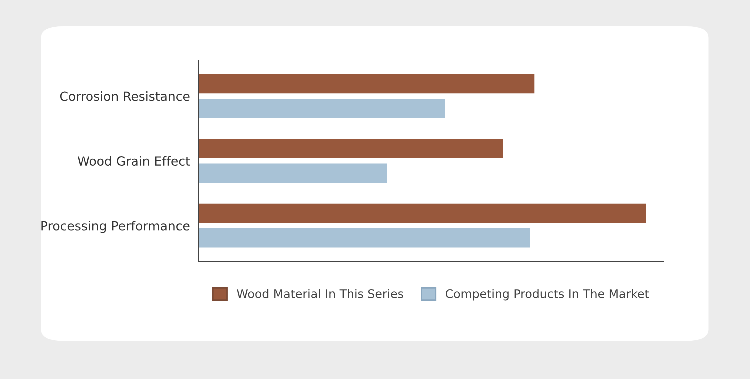 This screenshot has height=379, width=750. Describe the element at coordinates (116, 227) in the screenshot. I see `y-tick-label: Processing Performance` at that location.